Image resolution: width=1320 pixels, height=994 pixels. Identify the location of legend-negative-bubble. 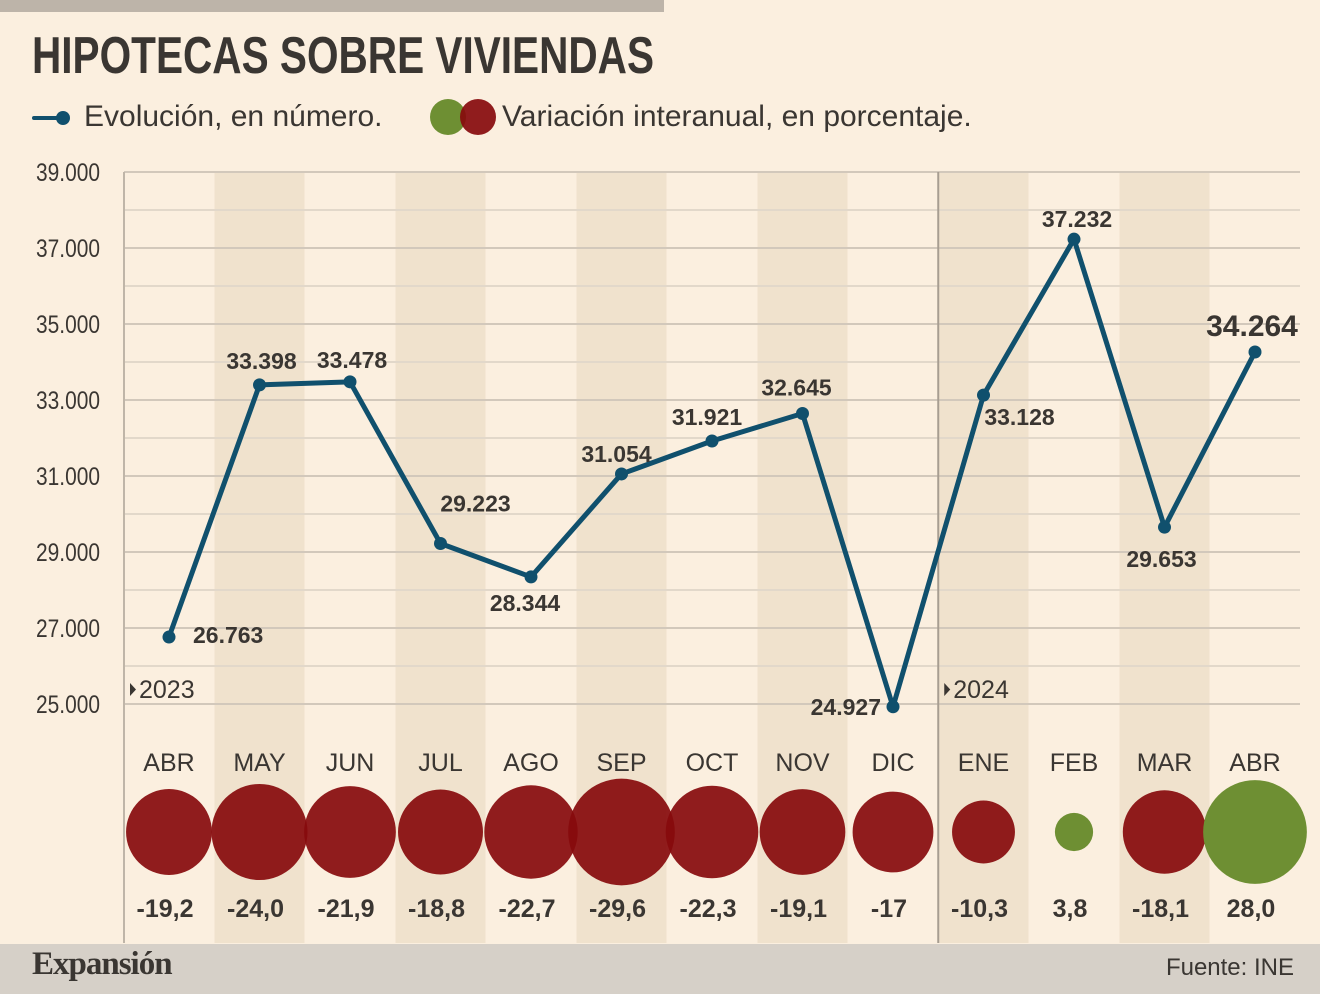
(478, 117).